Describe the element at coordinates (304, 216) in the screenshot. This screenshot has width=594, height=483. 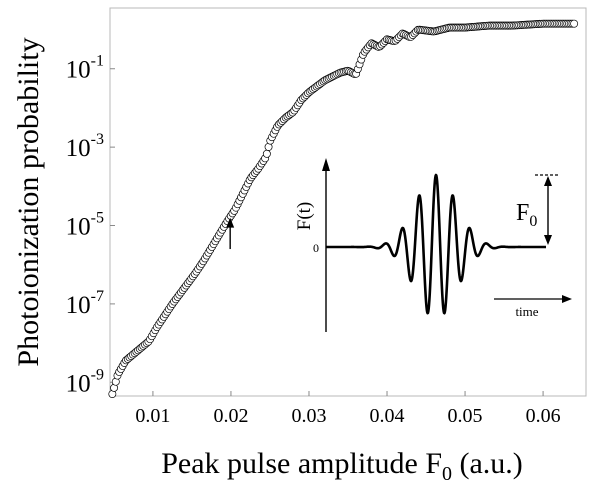
I see `inset-y-label: F(t)` at that location.